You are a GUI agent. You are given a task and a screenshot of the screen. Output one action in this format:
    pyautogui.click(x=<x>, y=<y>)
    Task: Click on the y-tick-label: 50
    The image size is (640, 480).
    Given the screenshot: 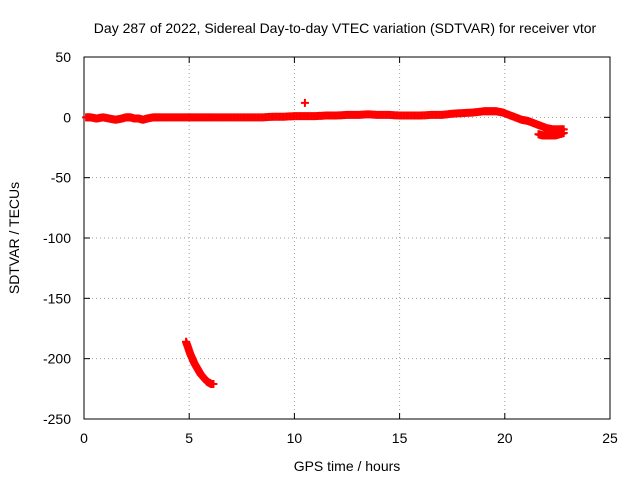 What is the action you would take?
    pyautogui.click(x=63, y=57)
    